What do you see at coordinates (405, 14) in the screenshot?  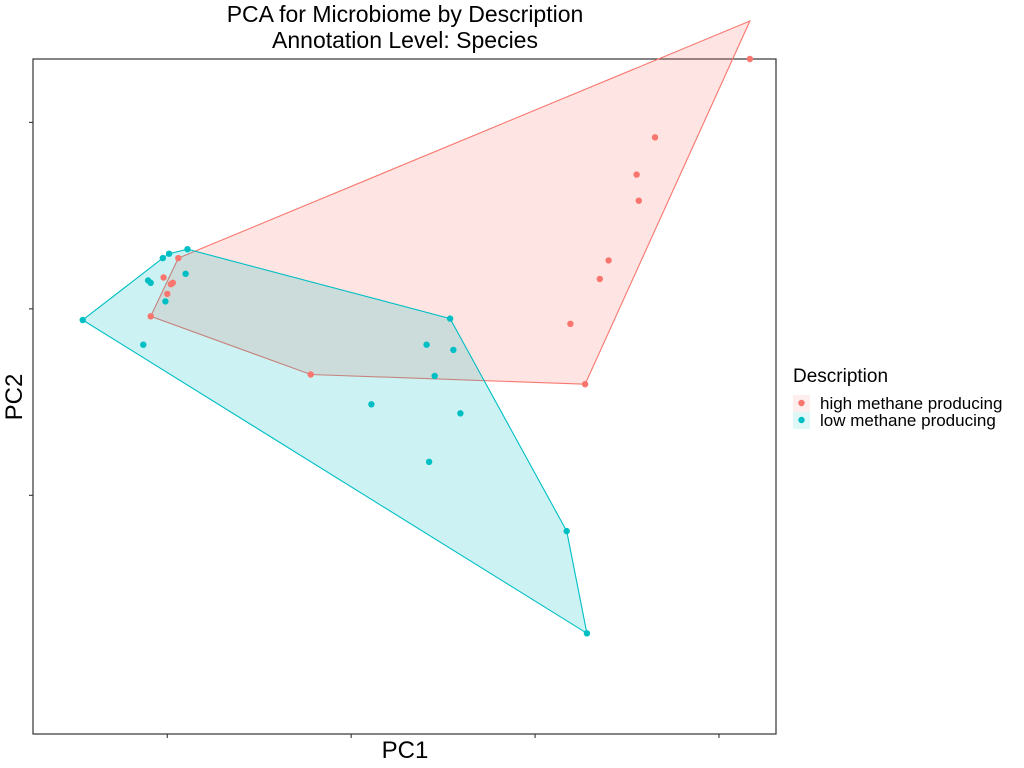 I see `chart-title: PCA for Microbiome by Description` at bounding box center [405, 14].